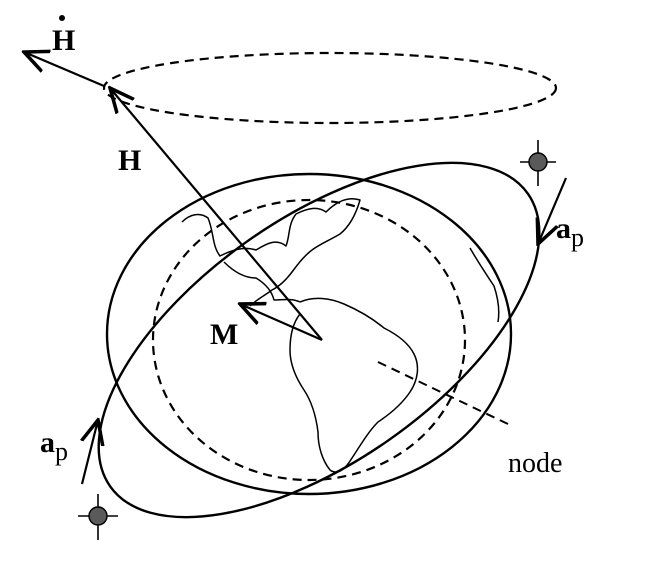 This screenshot has height=582, width=653. Describe the element at coordinates (216, 214) in the screenshot. I see `h-vector` at that location.